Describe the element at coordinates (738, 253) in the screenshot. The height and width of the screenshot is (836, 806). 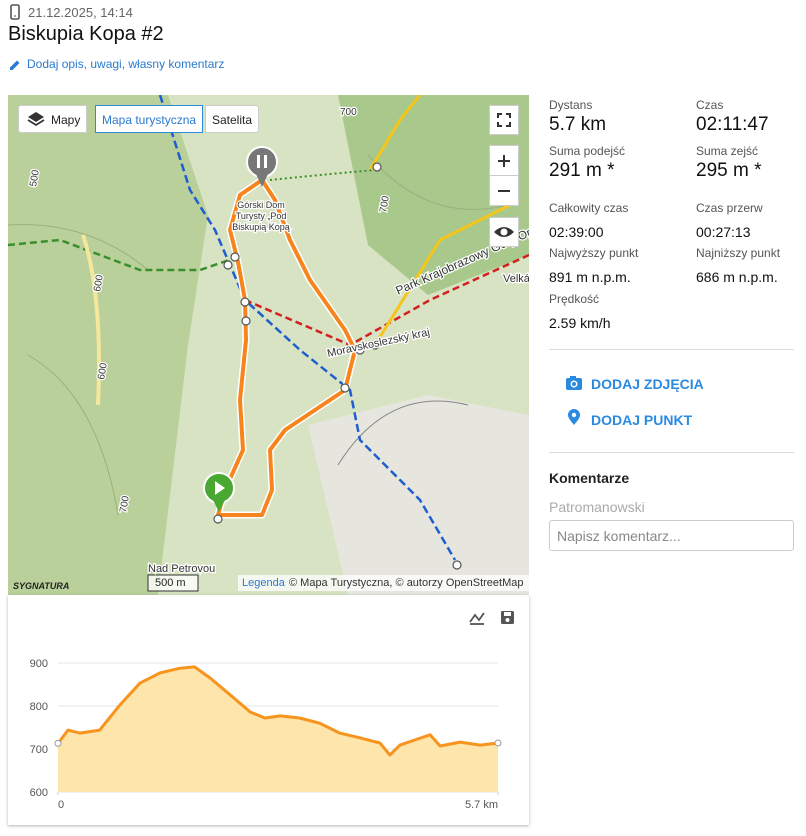
I see `stat-label: Najniższy punkt` at that location.